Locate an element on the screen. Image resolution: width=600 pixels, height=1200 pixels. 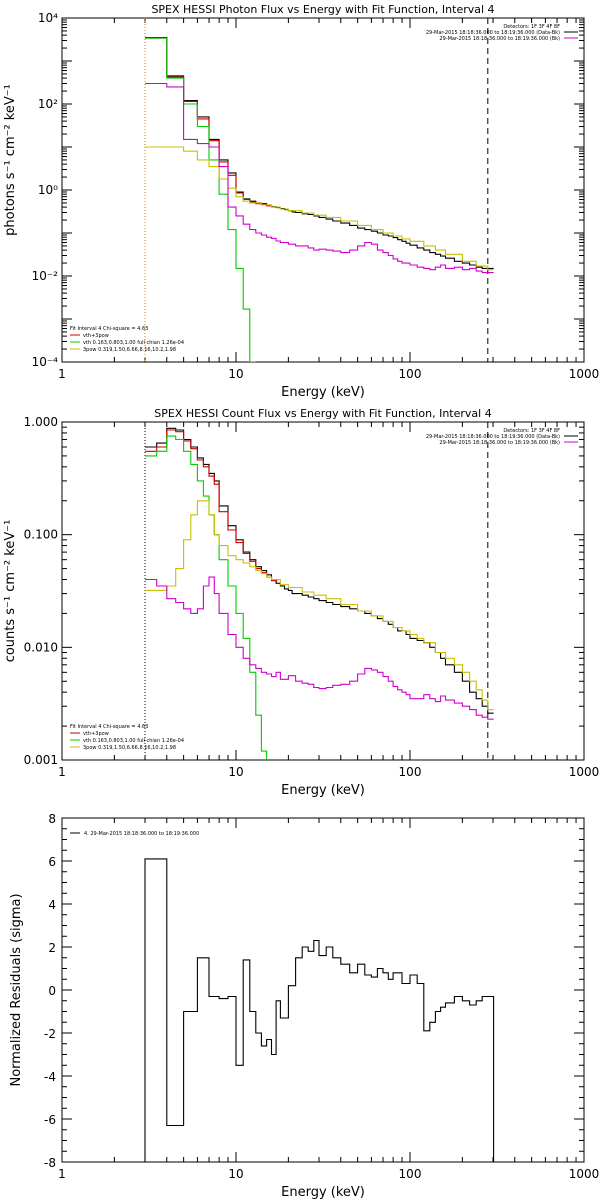
chart-3-ytick-label: 6 is located at coordinates (52, 862).